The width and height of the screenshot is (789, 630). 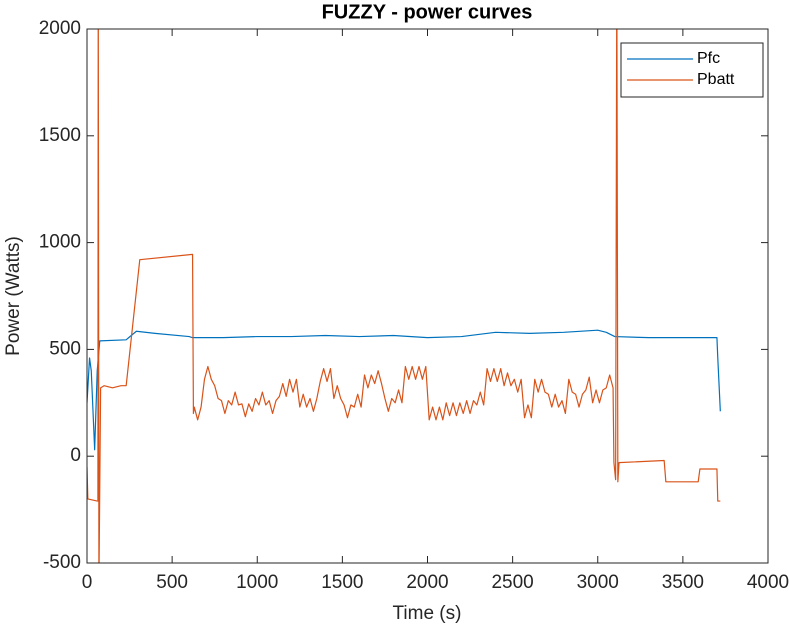 I want to click on y-tick-label: 0, so click(x=75, y=455).